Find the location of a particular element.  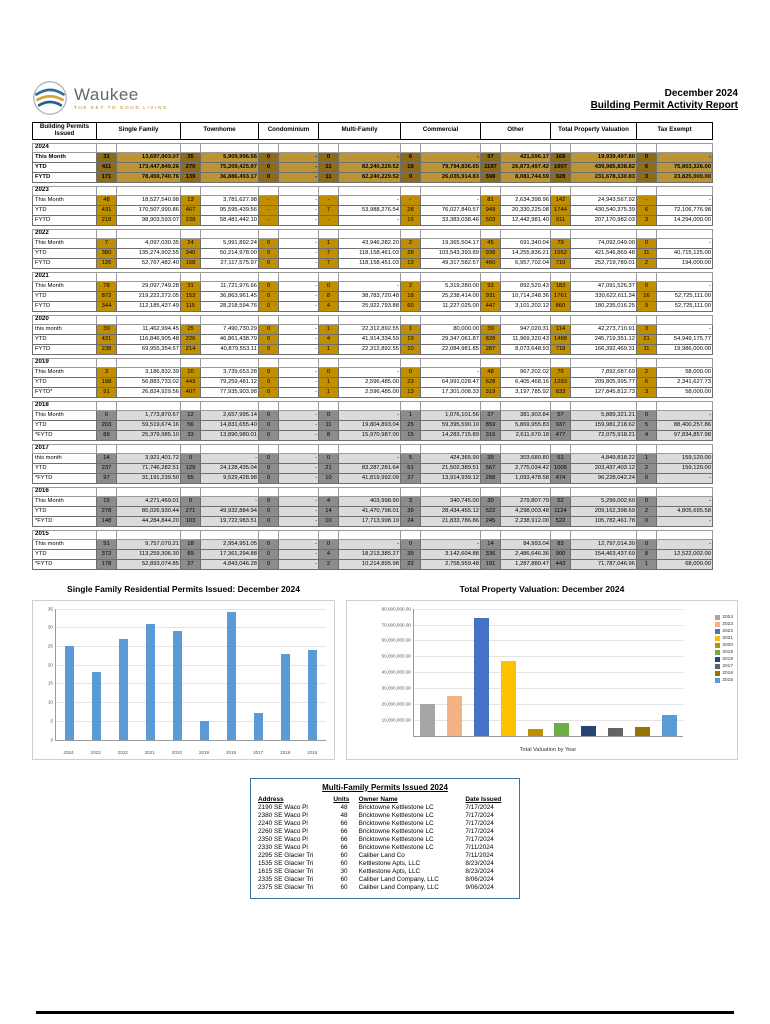

value-cell: 19,986,000.00 is located at coordinates (684, 349).